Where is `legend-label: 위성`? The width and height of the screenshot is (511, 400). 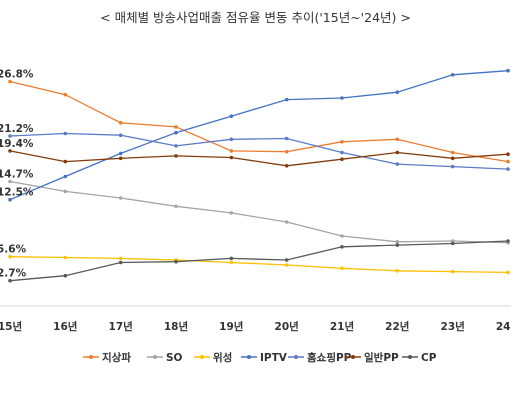
legend-label: 위성 is located at coordinates (222, 357).